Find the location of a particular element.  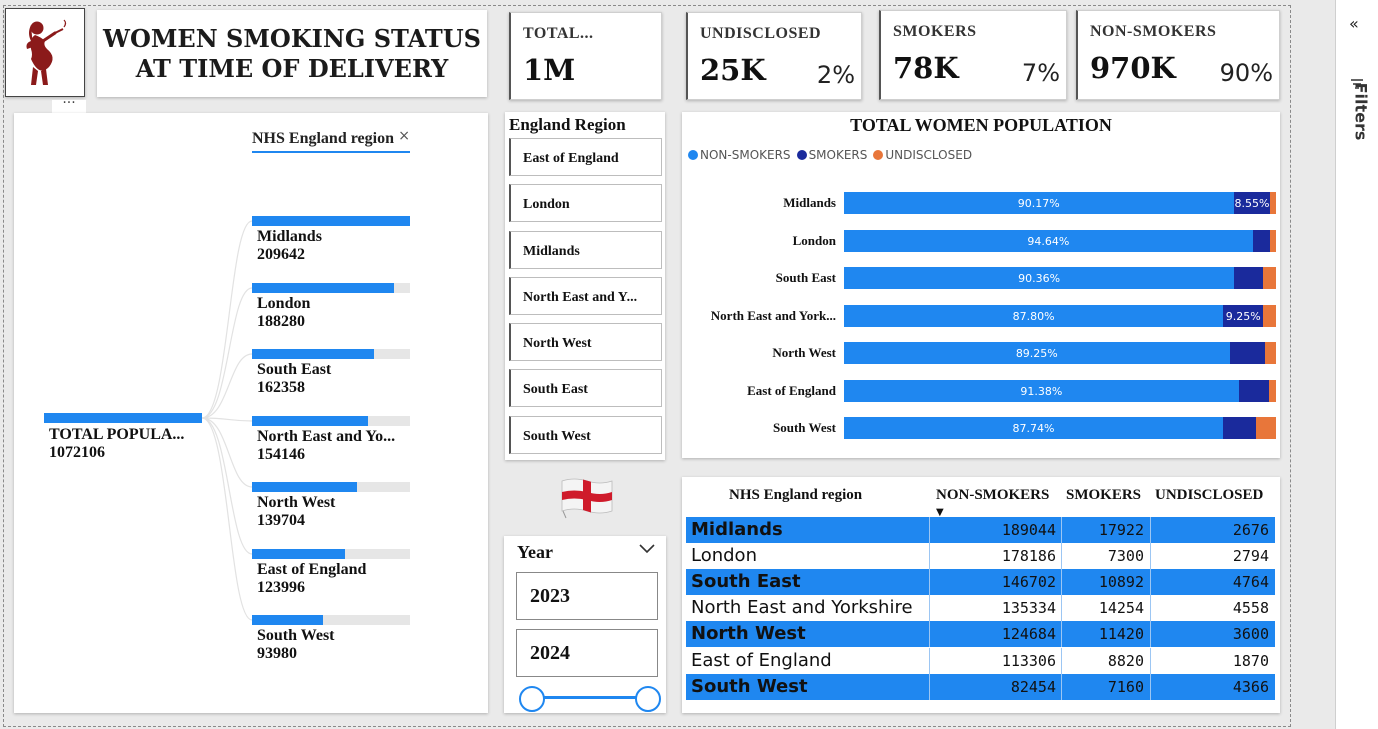

table-cell-region: South East is located at coordinates (746, 581).